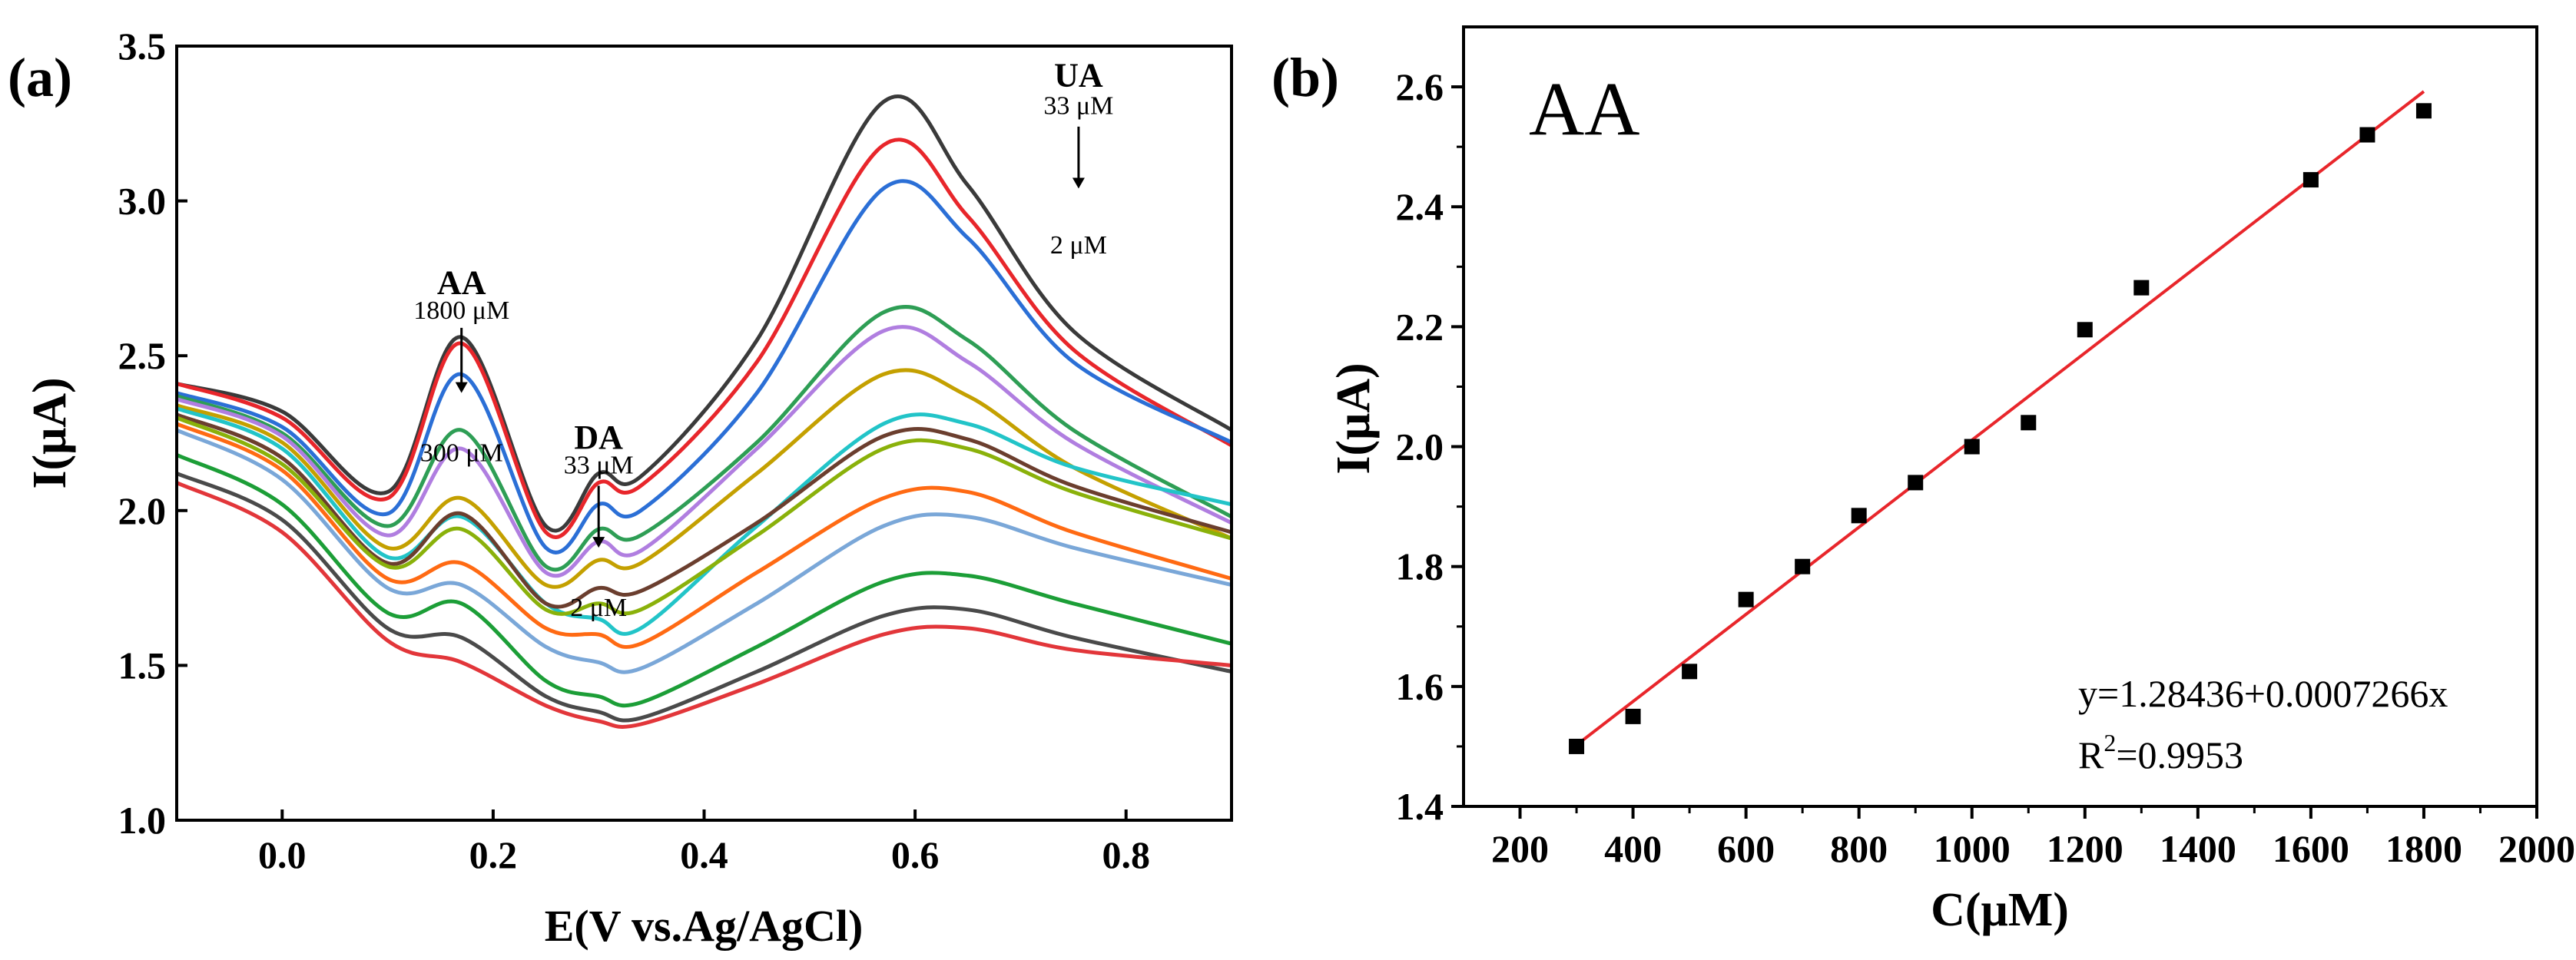 The image size is (2576, 960). I want to click on panel-a-y-ticks: 1.0 1.5 2.0 2.5 3.0 3.5, so click(152, 433).